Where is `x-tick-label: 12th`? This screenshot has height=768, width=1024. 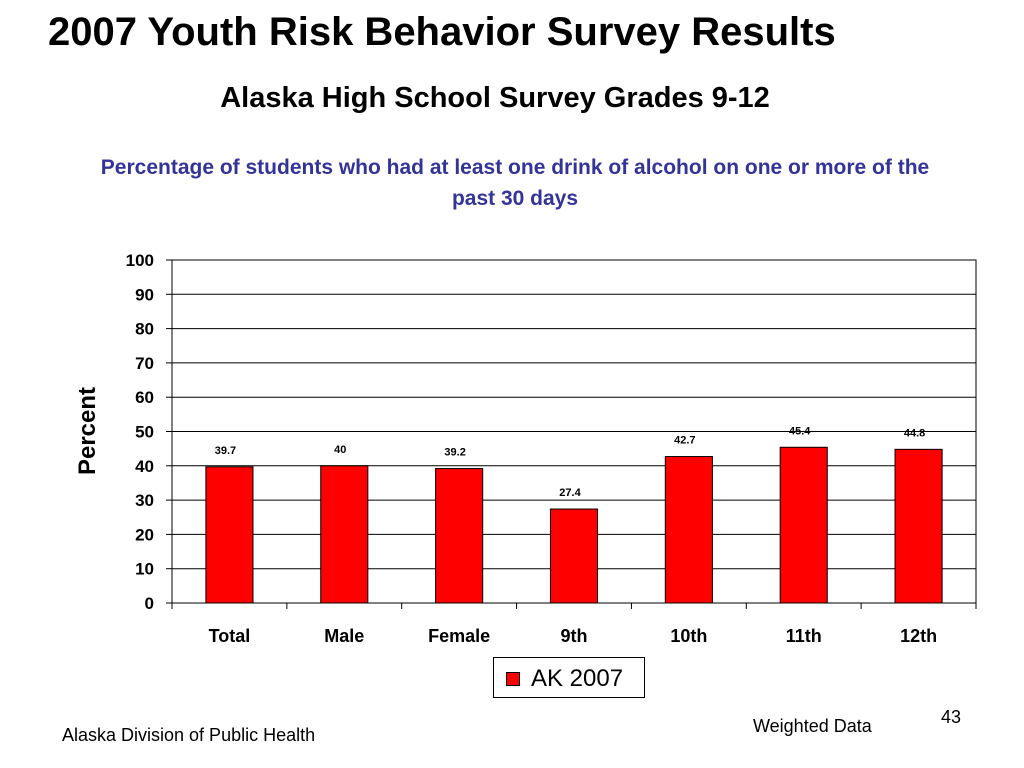
x-tick-label: 12th is located at coordinates (918, 636).